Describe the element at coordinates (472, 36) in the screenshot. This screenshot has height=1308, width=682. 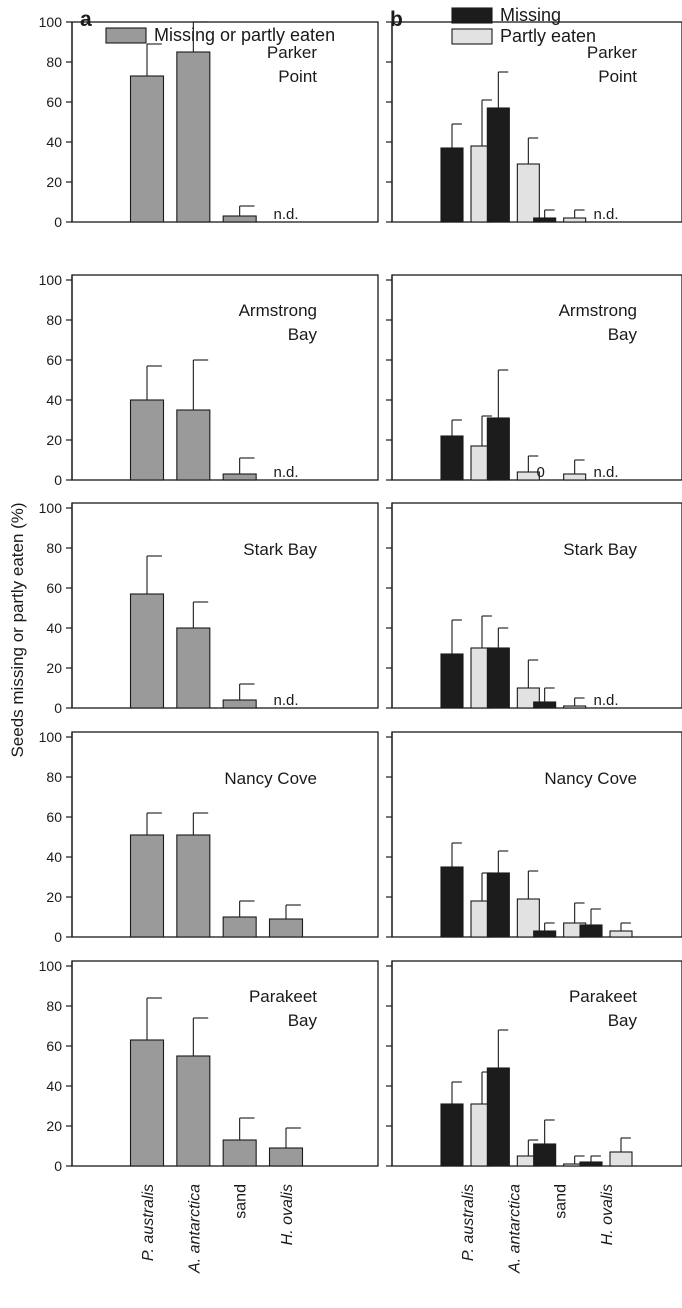
I see `legend-swatch-partly_eaten` at that location.